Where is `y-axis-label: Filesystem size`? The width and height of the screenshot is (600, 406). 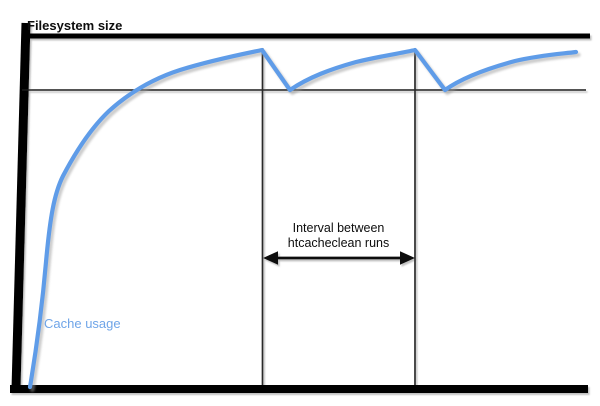
y-axis-label: Filesystem size is located at coordinates (74, 25).